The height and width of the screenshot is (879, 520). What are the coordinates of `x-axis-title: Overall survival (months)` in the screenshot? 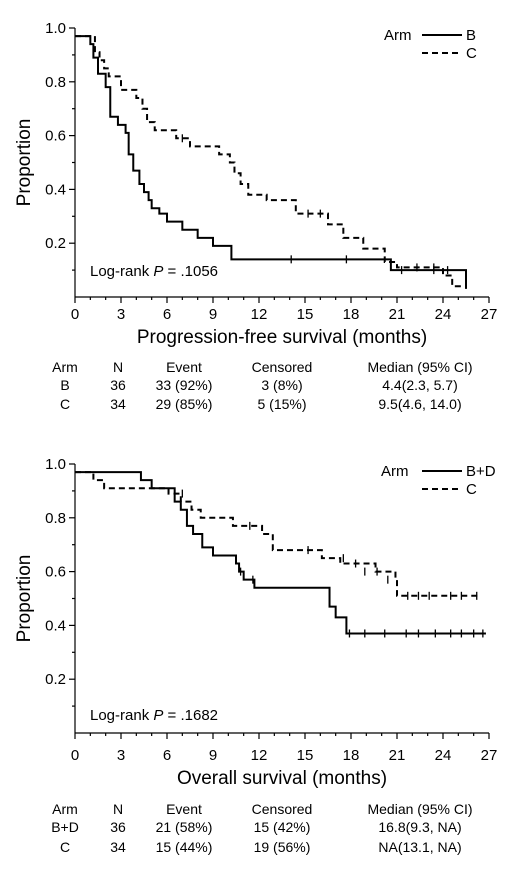 It's located at (282, 778).